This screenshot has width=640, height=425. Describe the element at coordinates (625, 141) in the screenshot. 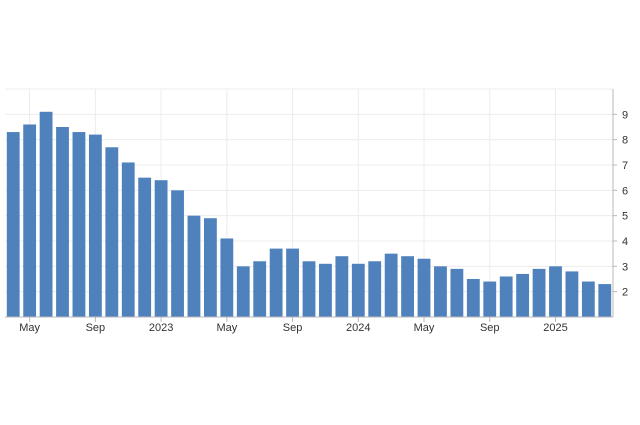

I see `y-tick-label: 8` at that location.